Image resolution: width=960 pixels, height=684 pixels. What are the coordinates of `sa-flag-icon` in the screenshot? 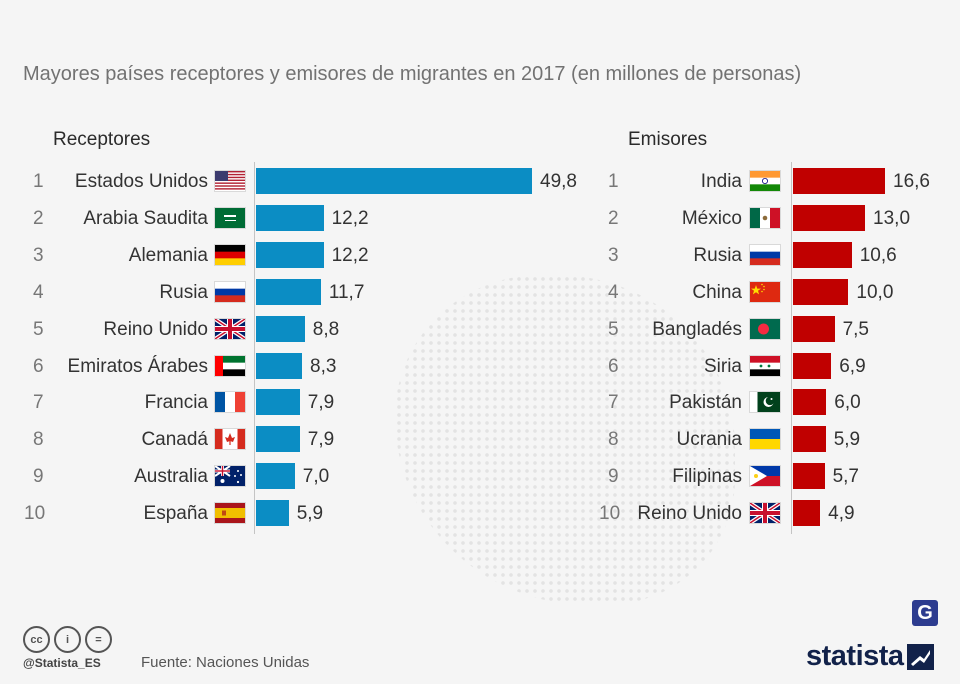 It's located at (230, 217).